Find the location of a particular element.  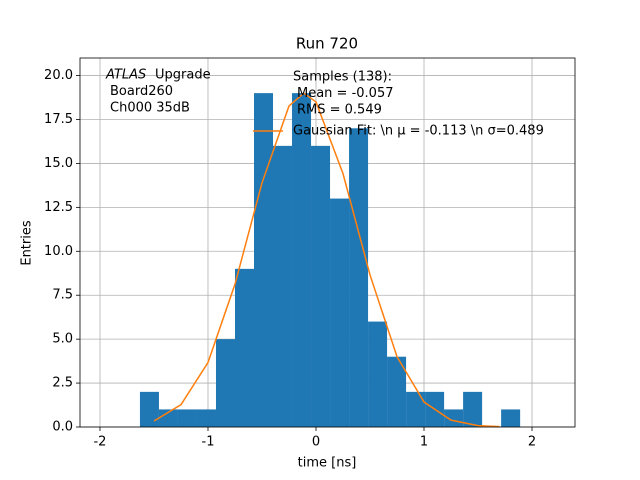

y-tick-label: 2.5 is located at coordinates (62, 383).